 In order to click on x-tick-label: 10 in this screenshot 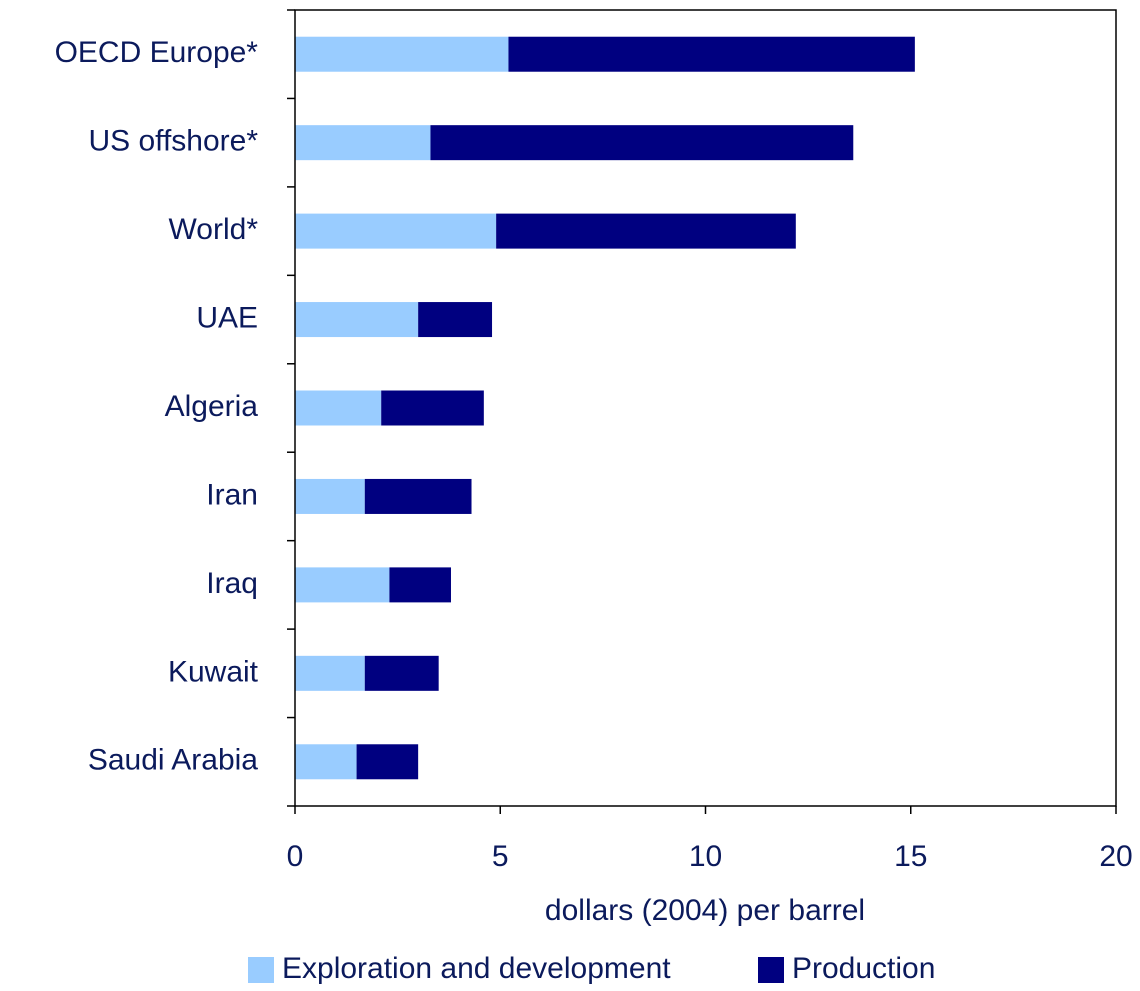, I will do `click(705, 856)`.